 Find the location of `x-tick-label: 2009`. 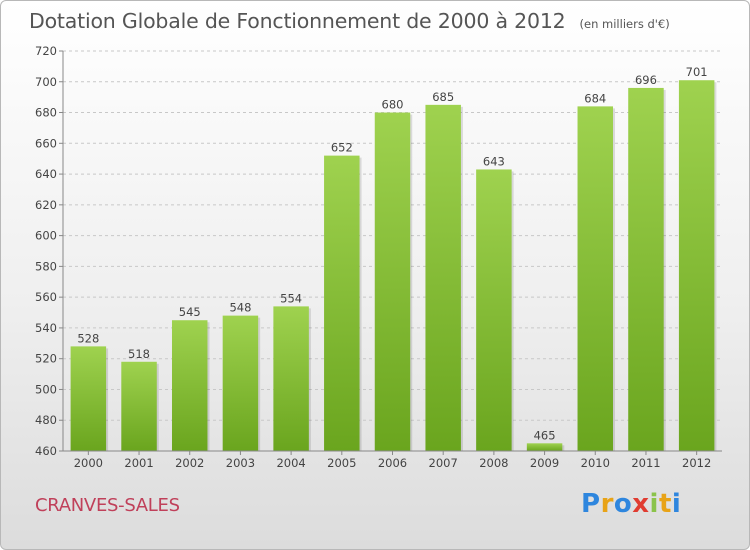

x-tick-label: 2009 is located at coordinates (544, 463).